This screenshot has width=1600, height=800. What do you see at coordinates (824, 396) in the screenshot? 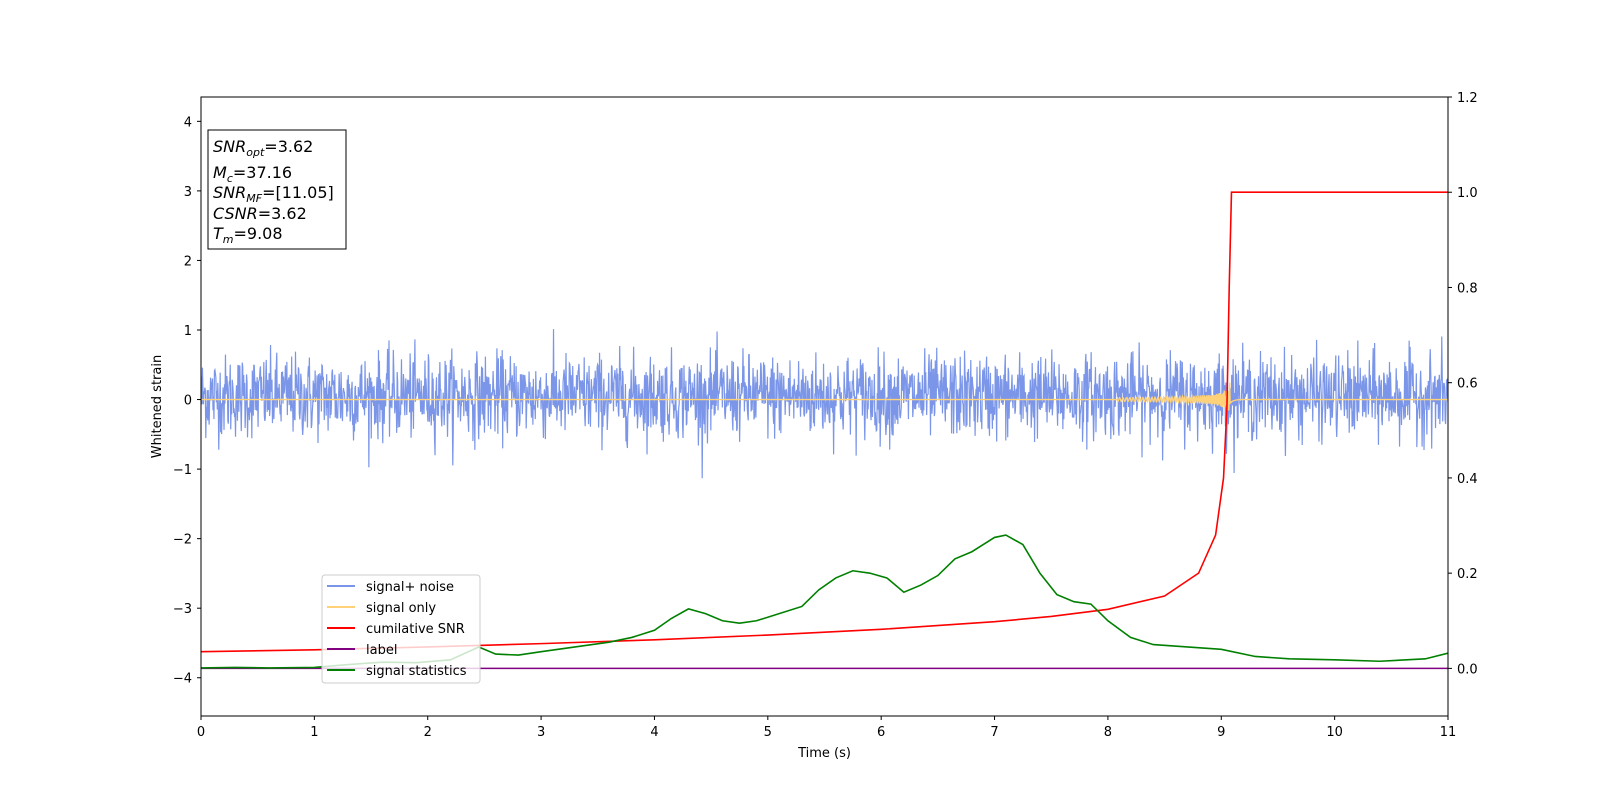
I see `series-line-signal-only` at bounding box center [824, 396].